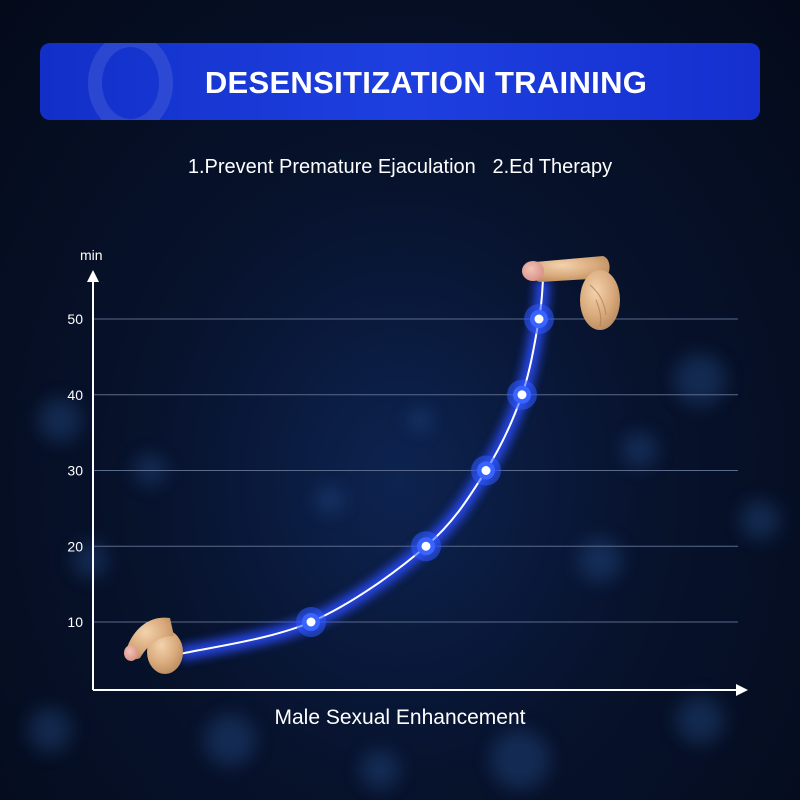 Image resolution: width=800 pixels, height=800 pixels. What do you see at coordinates (75, 471) in the screenshot?
I see `y-tick-label: 30` at bounding box center [75, 471].